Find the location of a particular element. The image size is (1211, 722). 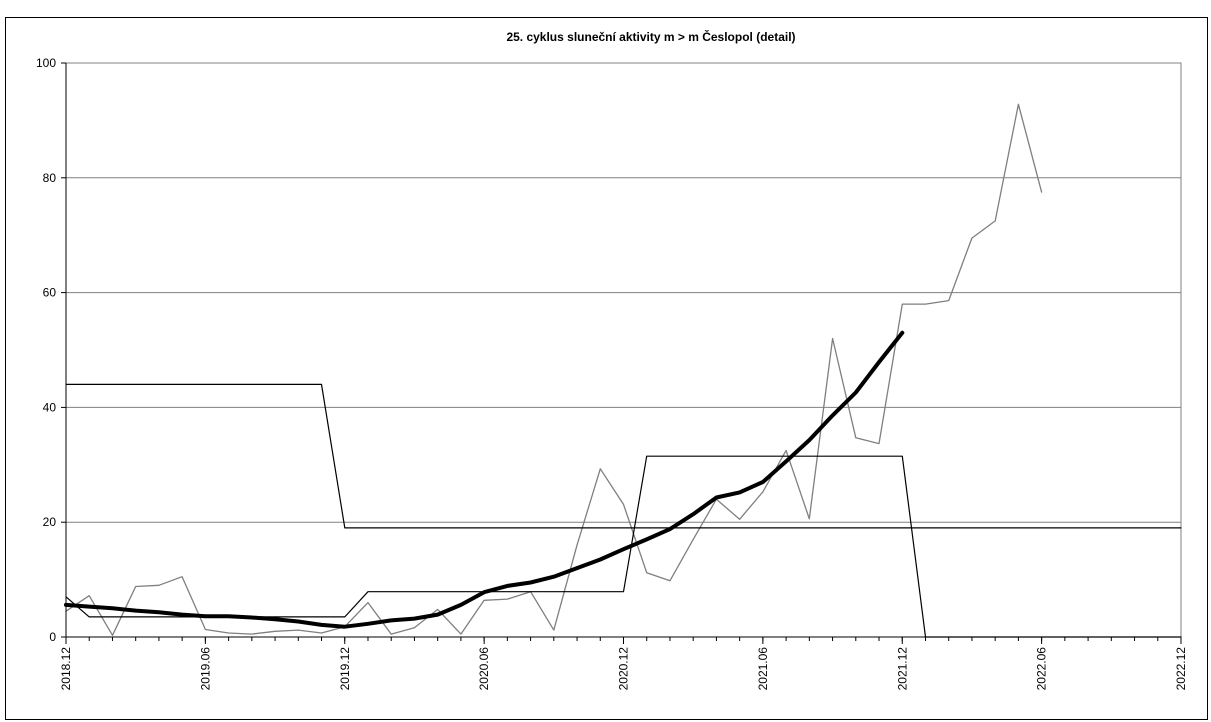

x-tick-label: 2022.12 is located at coordinates (1181, 669).